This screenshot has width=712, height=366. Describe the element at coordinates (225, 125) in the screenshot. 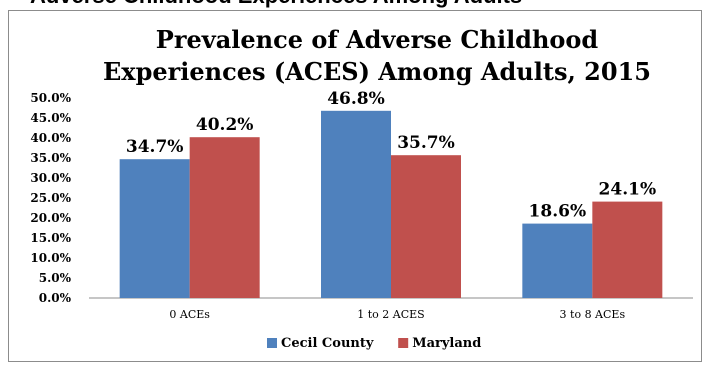

I see `data-label: 40.2%` at that location.